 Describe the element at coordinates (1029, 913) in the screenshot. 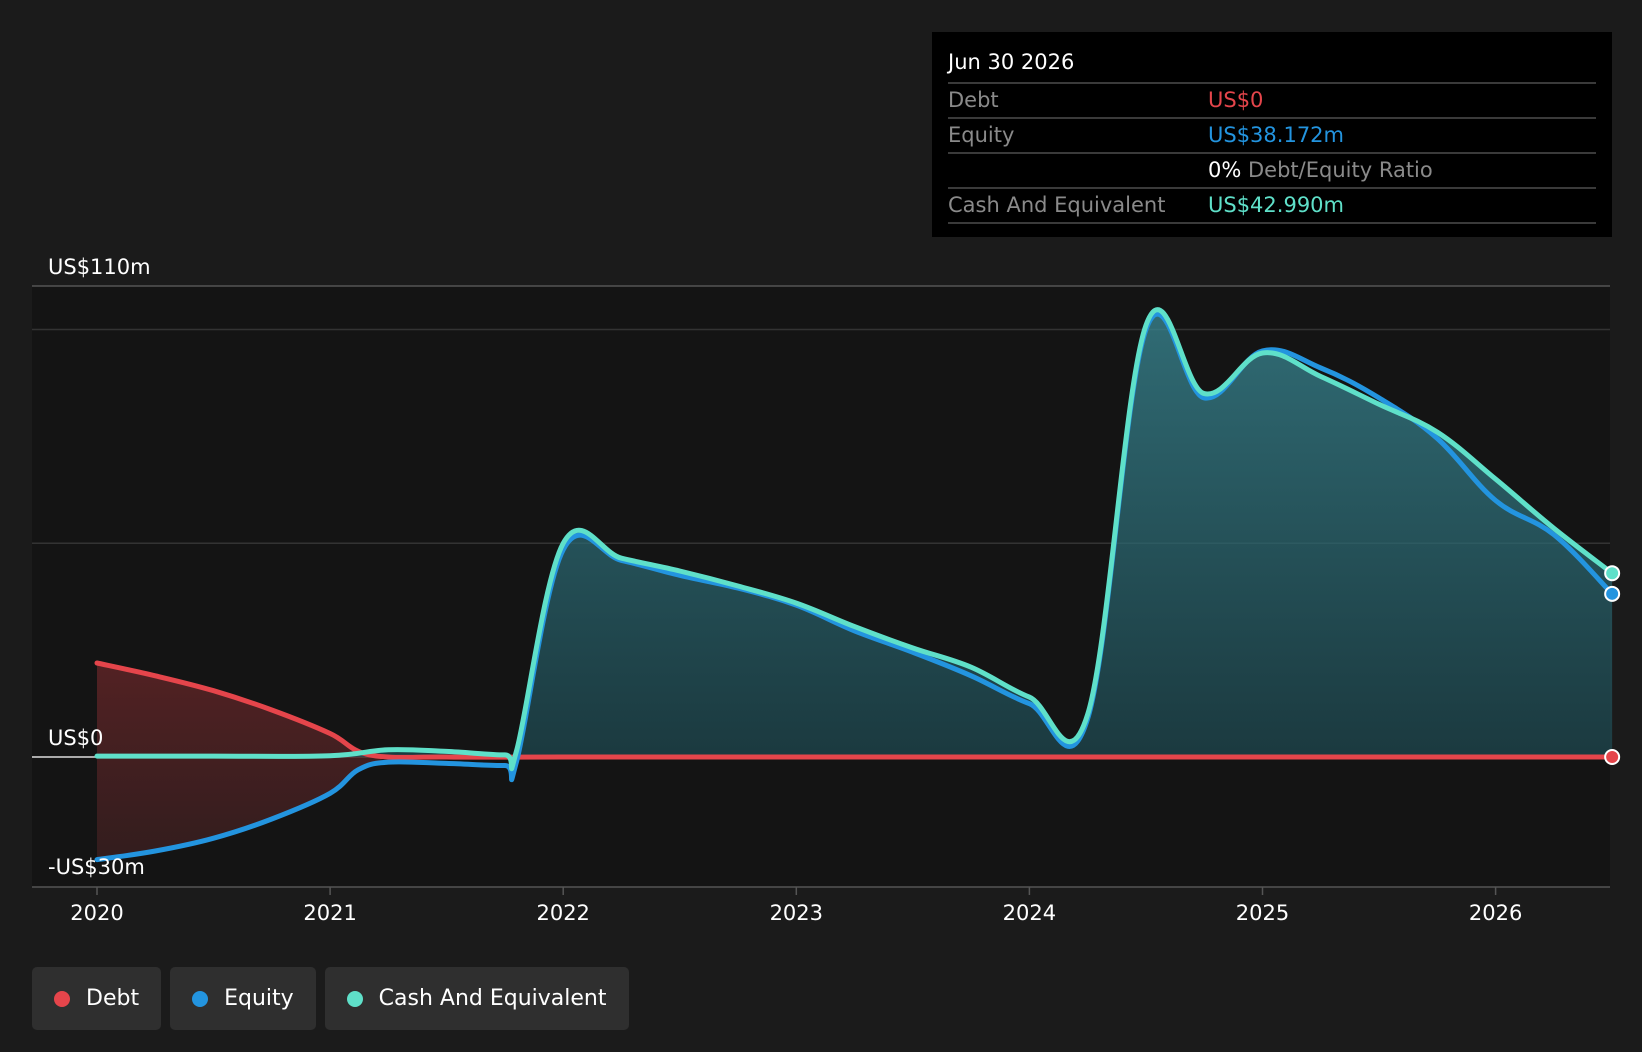

I see `x-tick-label: 2024` at that location.